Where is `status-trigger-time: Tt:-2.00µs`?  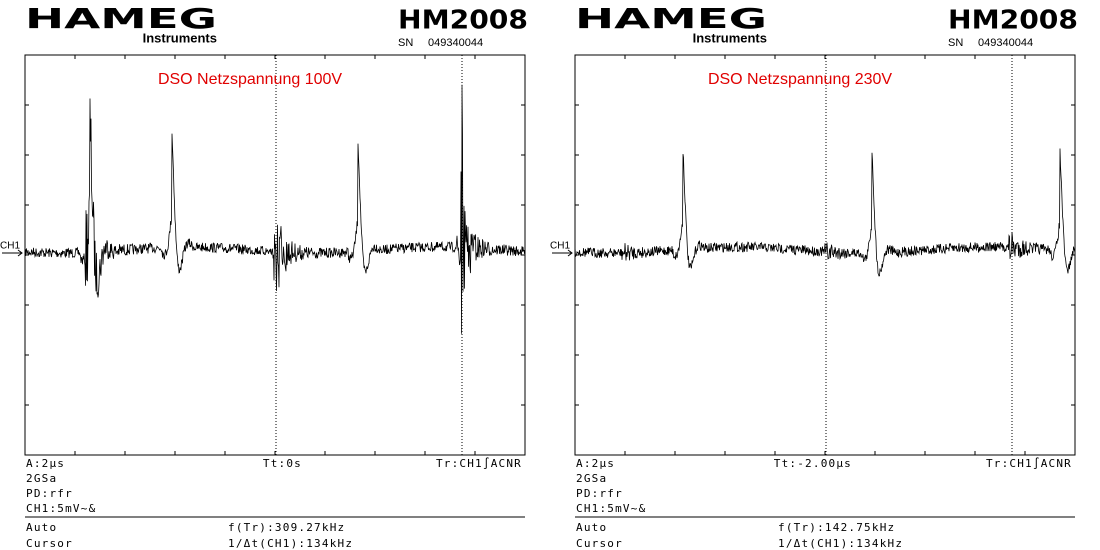 status-trigger-time: Tt:-2.00µs is located at coordinates (813, 463).